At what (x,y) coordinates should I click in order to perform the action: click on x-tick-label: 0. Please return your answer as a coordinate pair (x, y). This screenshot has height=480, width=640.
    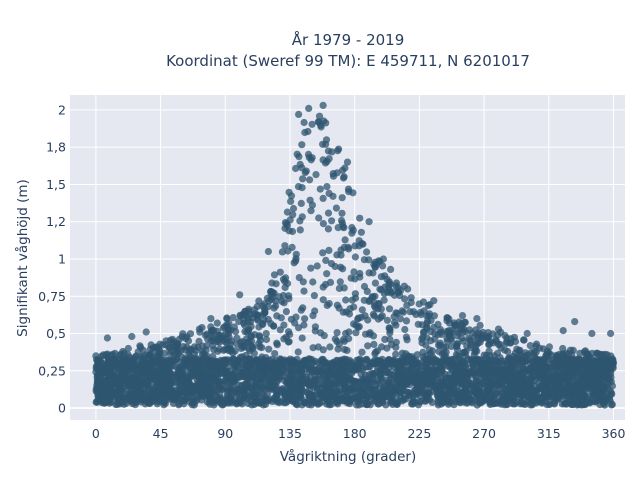
    Looking at the image, I should click on (96, 433).